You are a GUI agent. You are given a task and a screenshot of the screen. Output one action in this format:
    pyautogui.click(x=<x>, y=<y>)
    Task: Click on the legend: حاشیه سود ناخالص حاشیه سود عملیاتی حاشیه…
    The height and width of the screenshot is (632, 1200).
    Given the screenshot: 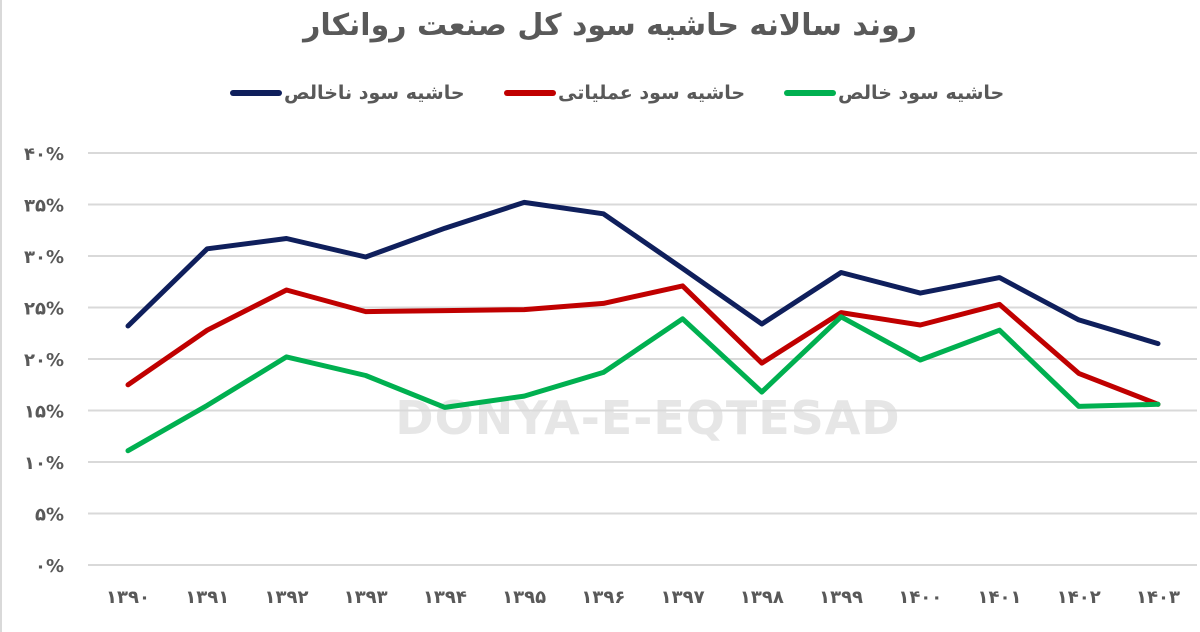 What is the action you would take?
    pyautogui.click(x=600, y=97)
    